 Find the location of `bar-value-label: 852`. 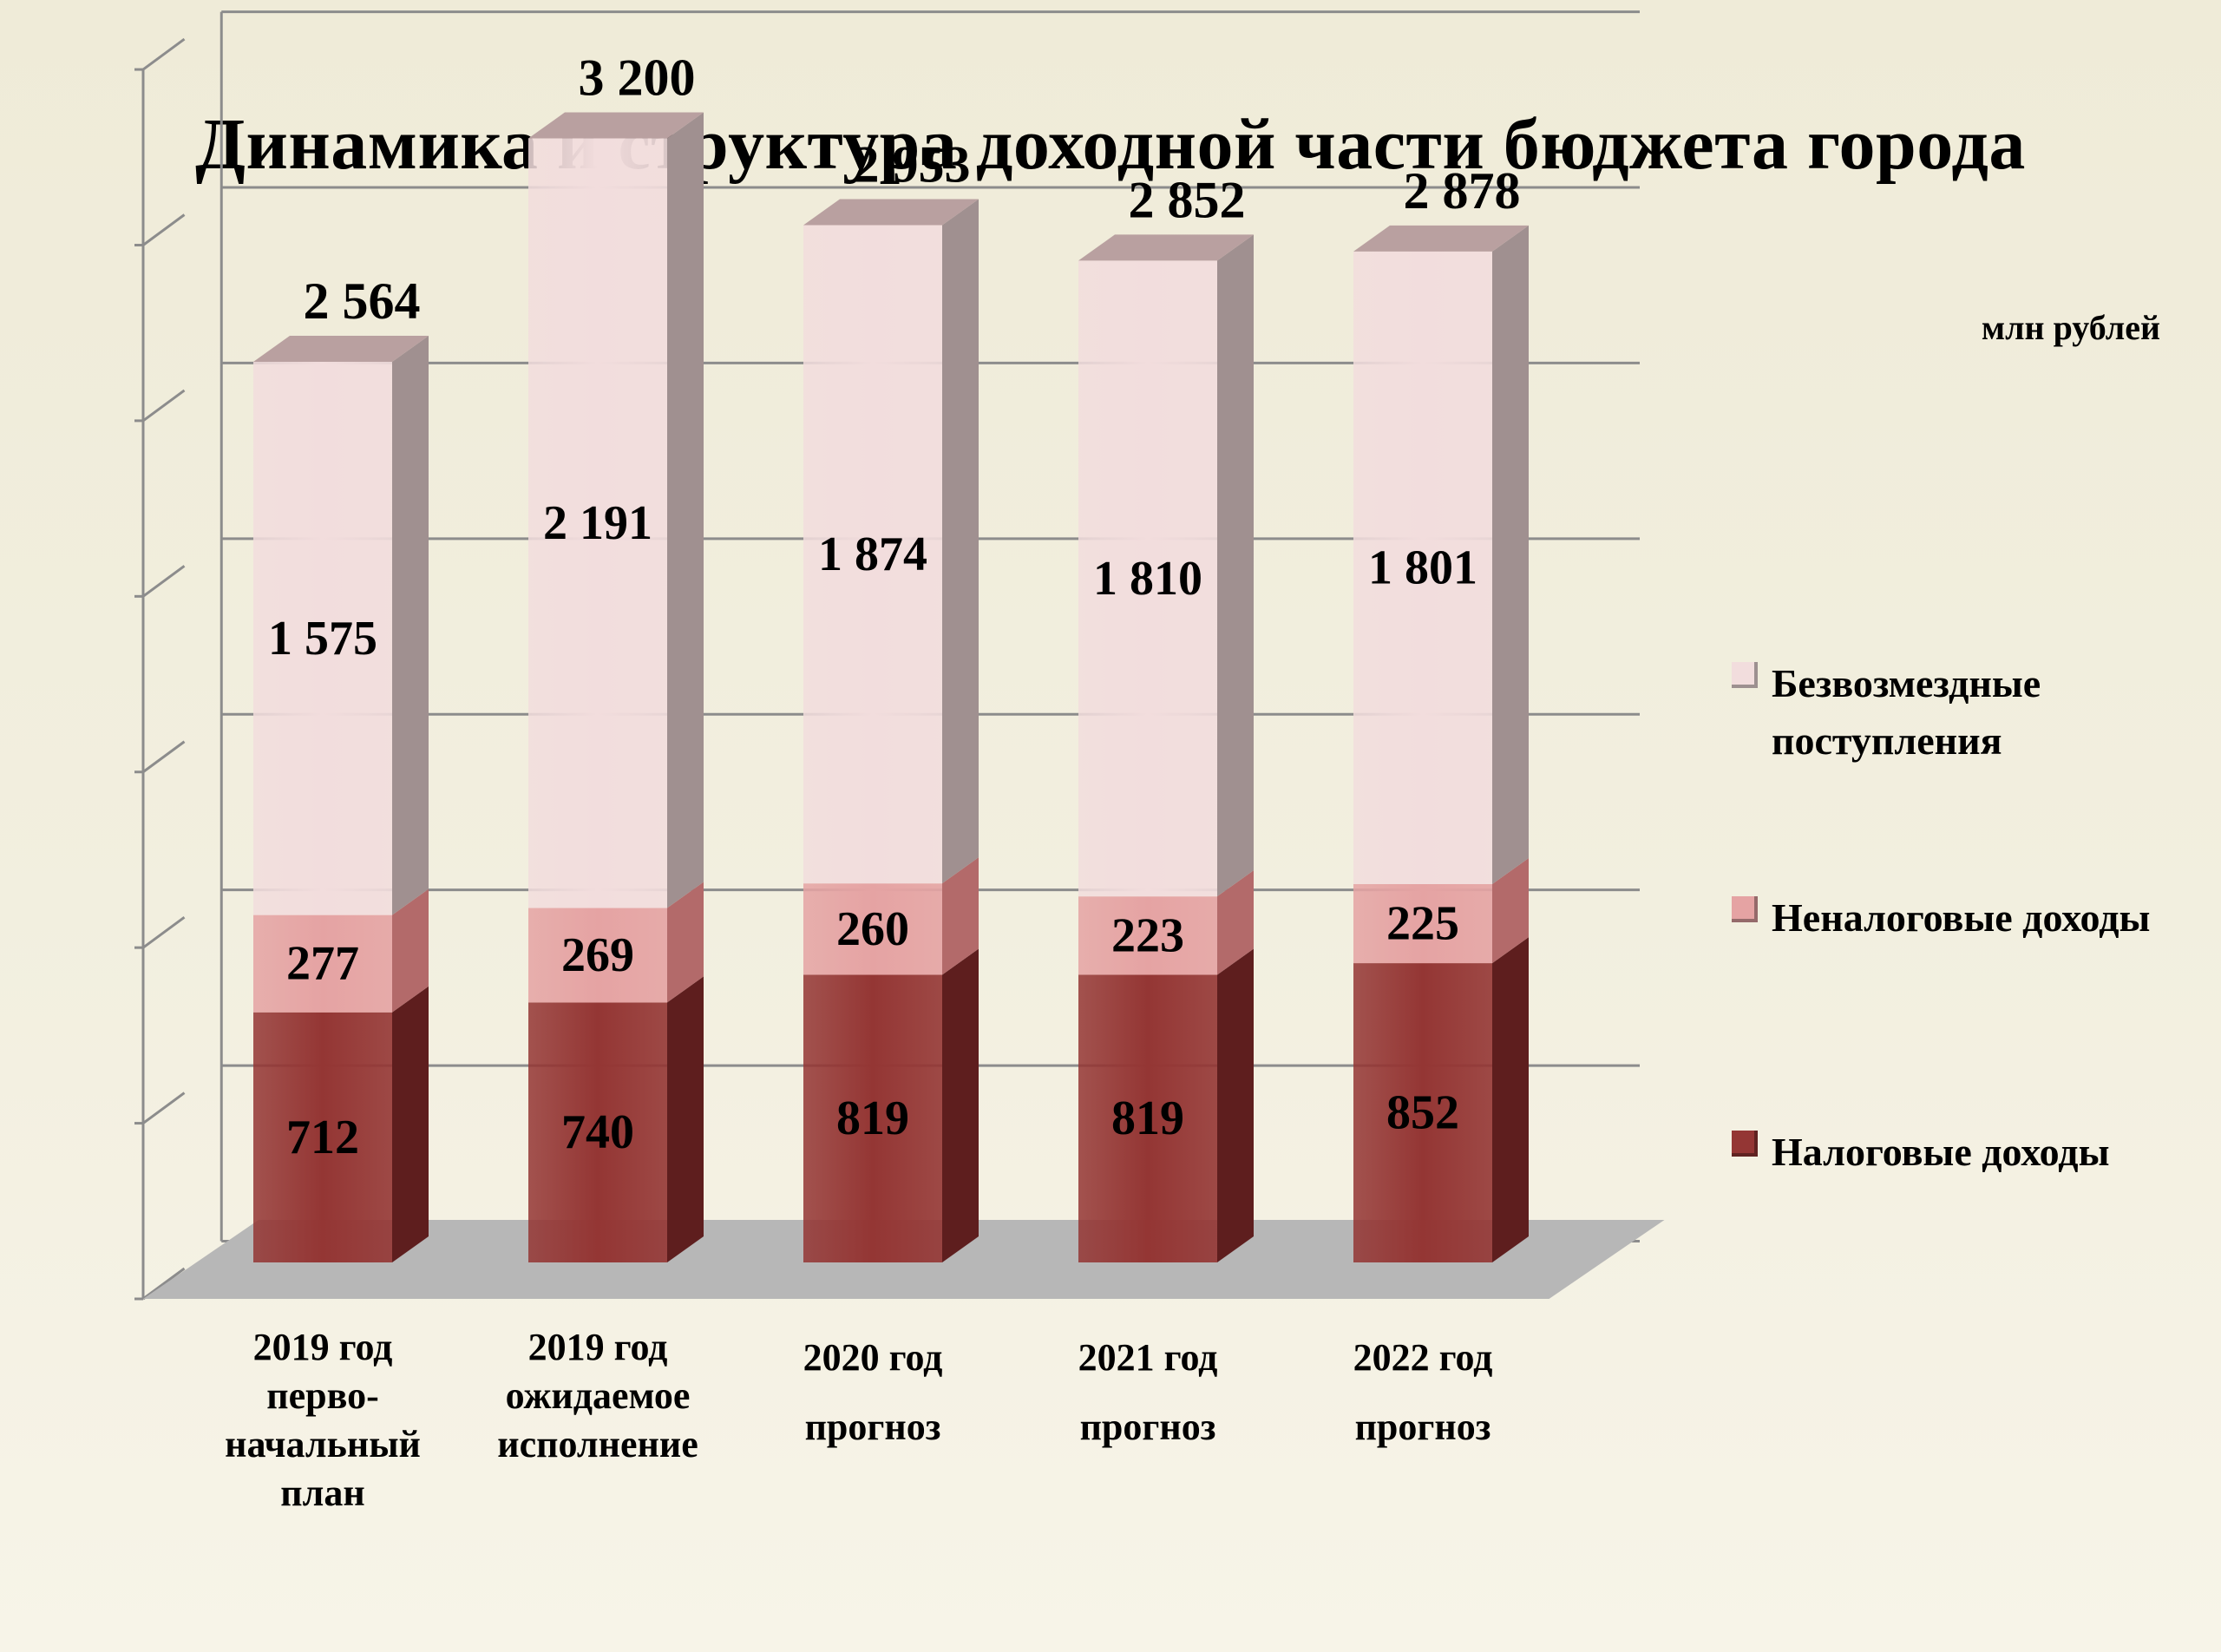

bar-value-label: 852 is located at coordinates (1422, 1113).